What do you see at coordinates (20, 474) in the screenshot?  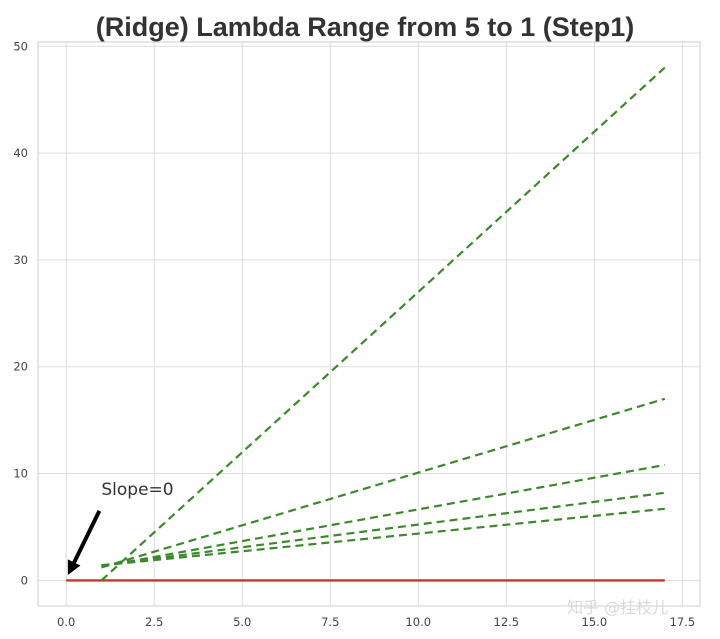 I see `y-tick-label: 10` at bounding box center [20, 474].